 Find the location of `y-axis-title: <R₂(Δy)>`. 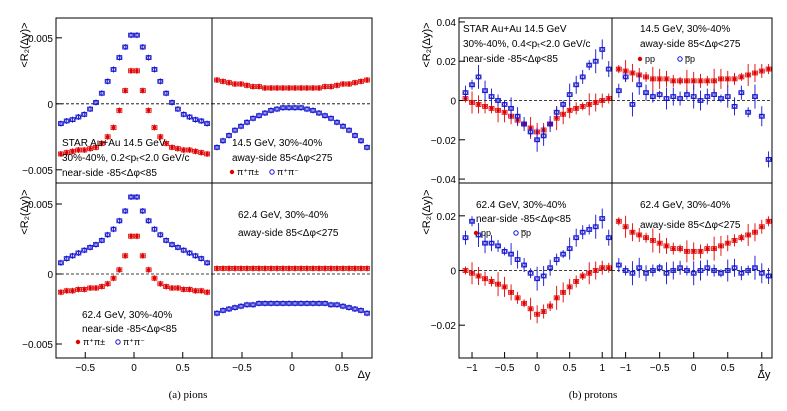

y-axis-title: <R₂(Δy)> is located at coordinates (25, 211).